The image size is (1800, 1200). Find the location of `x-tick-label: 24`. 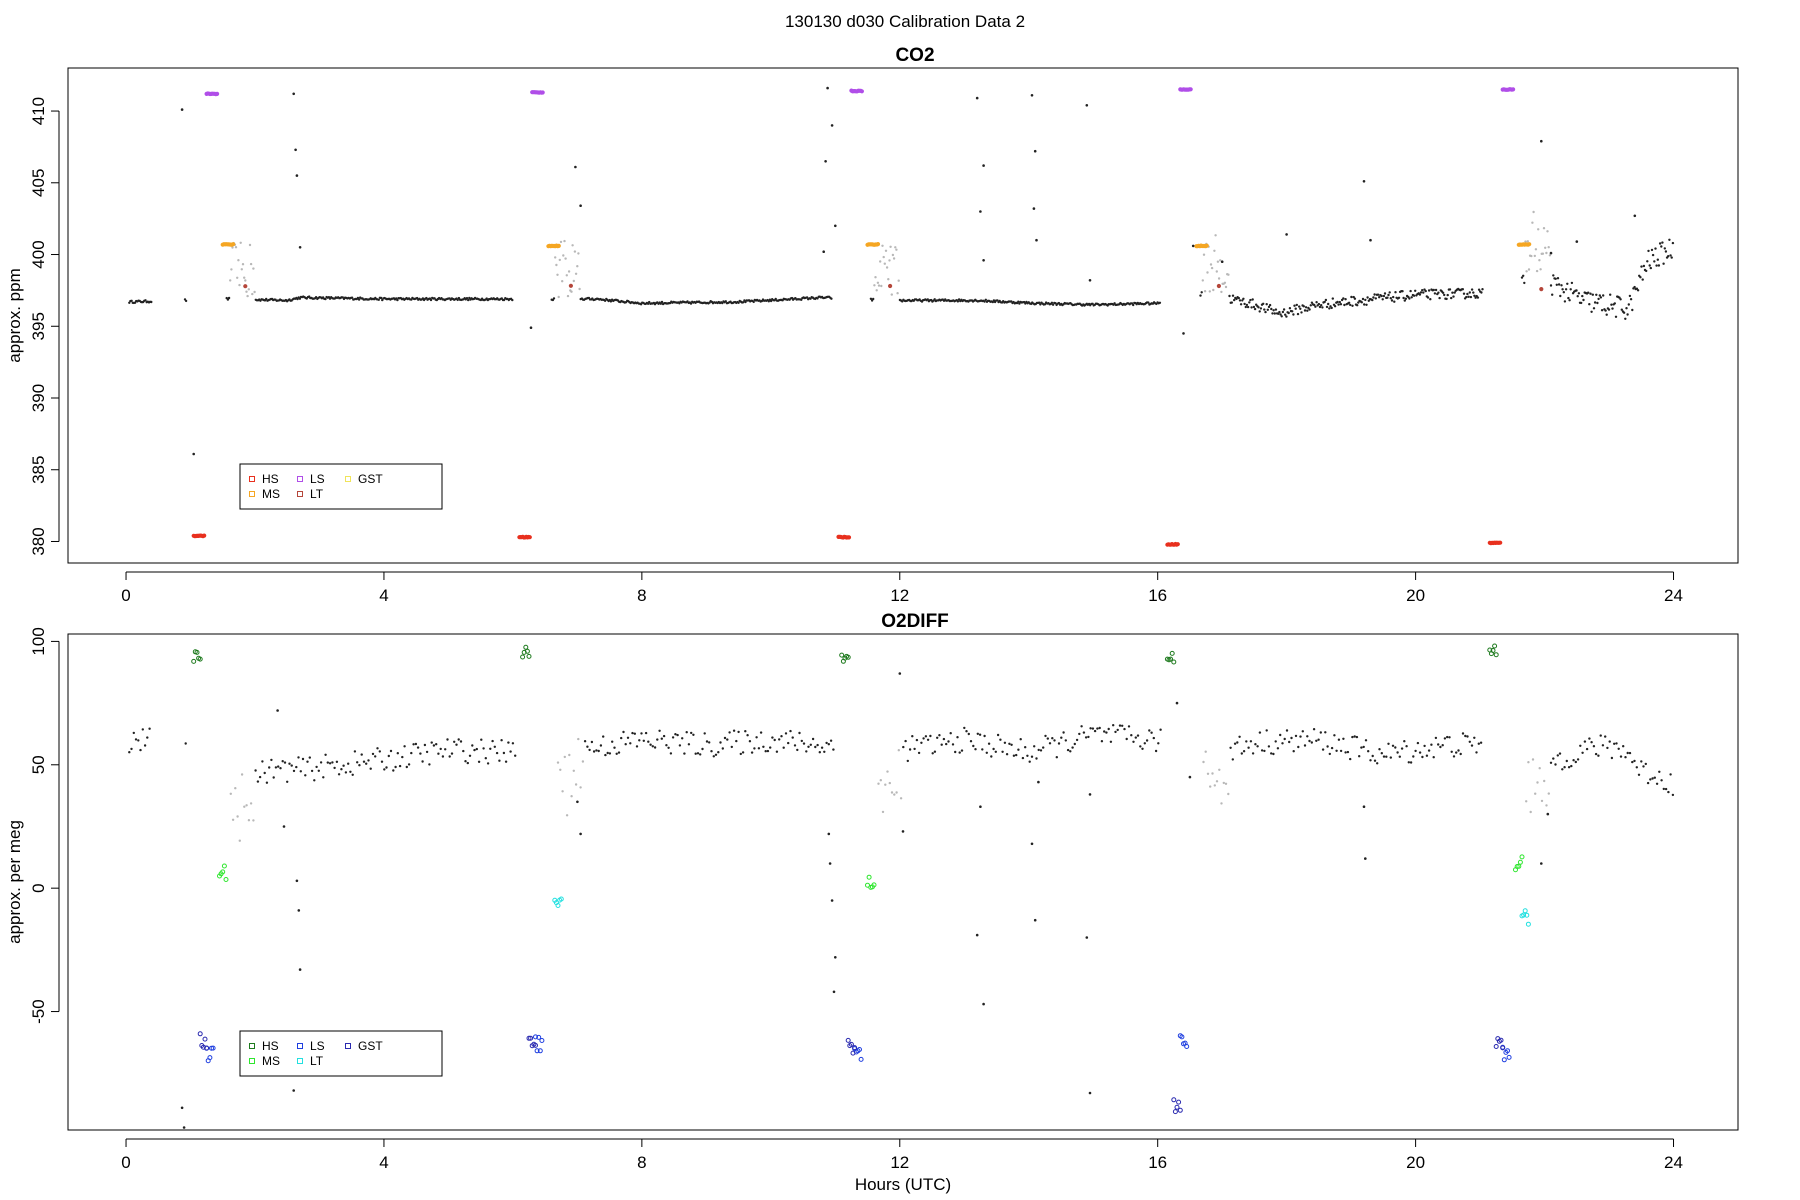

x-tick-label: 24 is located at coordinates (1673, 1162).